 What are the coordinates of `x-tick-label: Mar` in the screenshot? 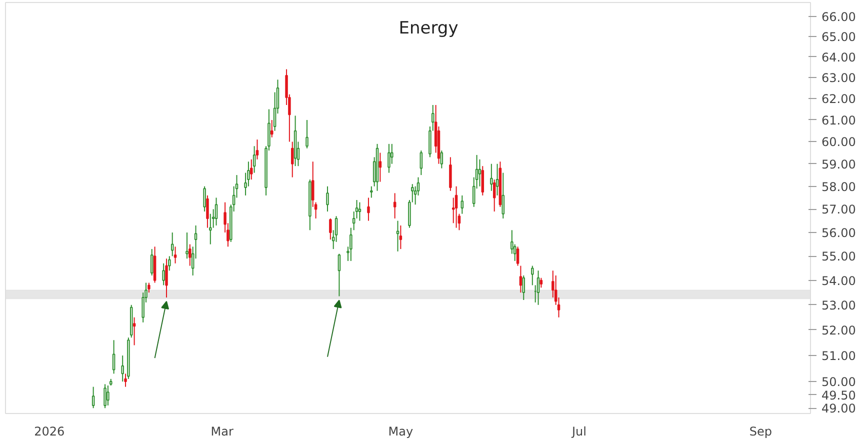 It's located at (222, 431).